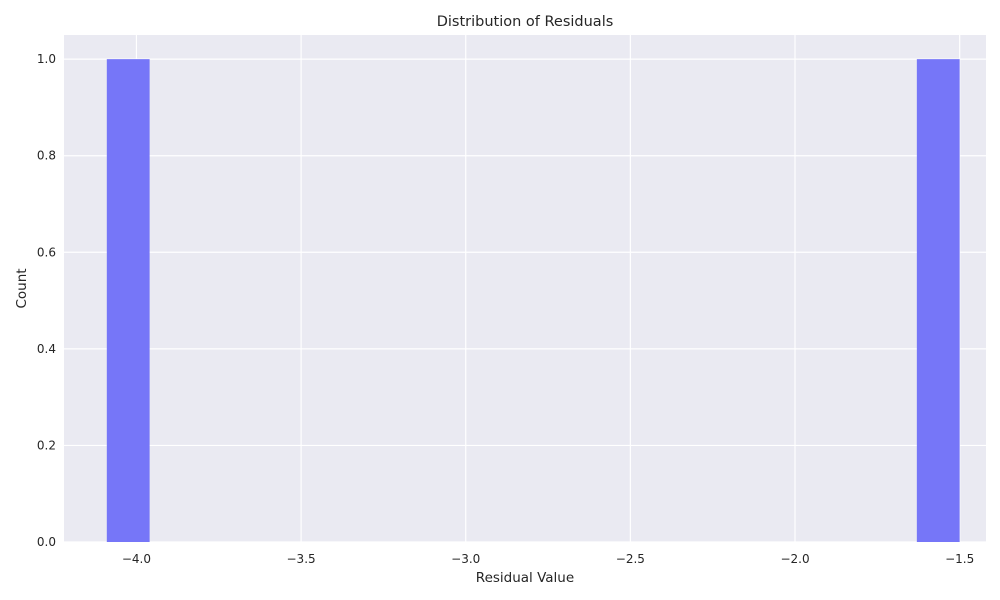 The image size is (1000, 600). What do you see at coordinates (301, 559) in the screenshot?
I see `x-tick-label: −3.5` at bounding box center [301, 559].